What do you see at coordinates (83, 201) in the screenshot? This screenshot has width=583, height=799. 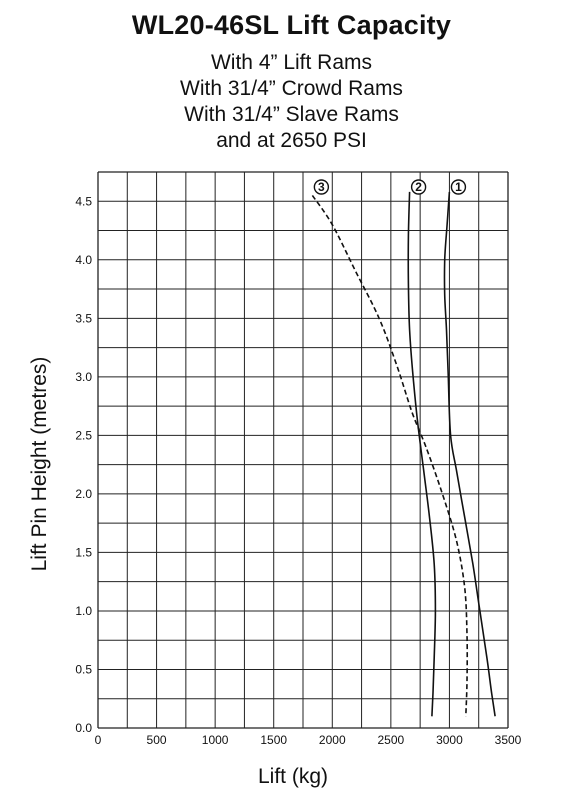 I see `y-tick-label: 4.5` at bounding box center [83, 201].